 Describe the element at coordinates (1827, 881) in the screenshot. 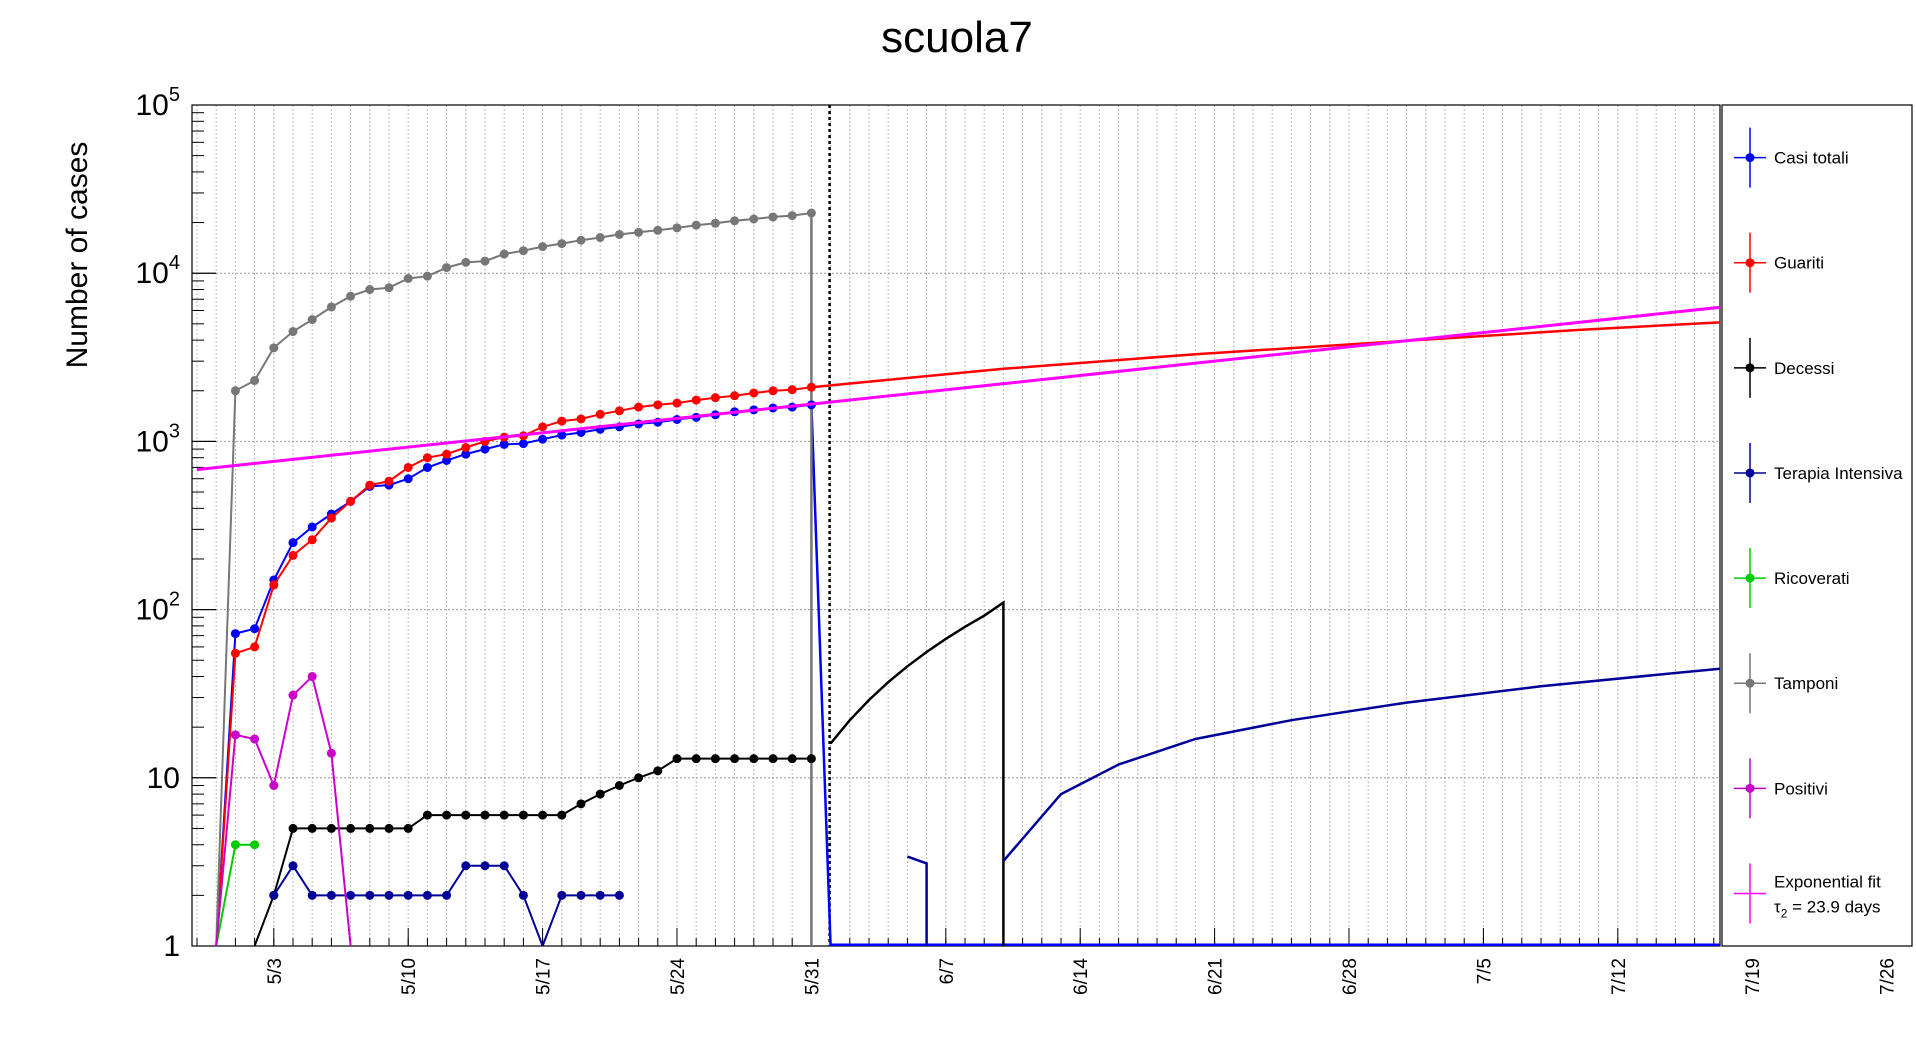

I see `legend-label: Exponential fit` at that location.